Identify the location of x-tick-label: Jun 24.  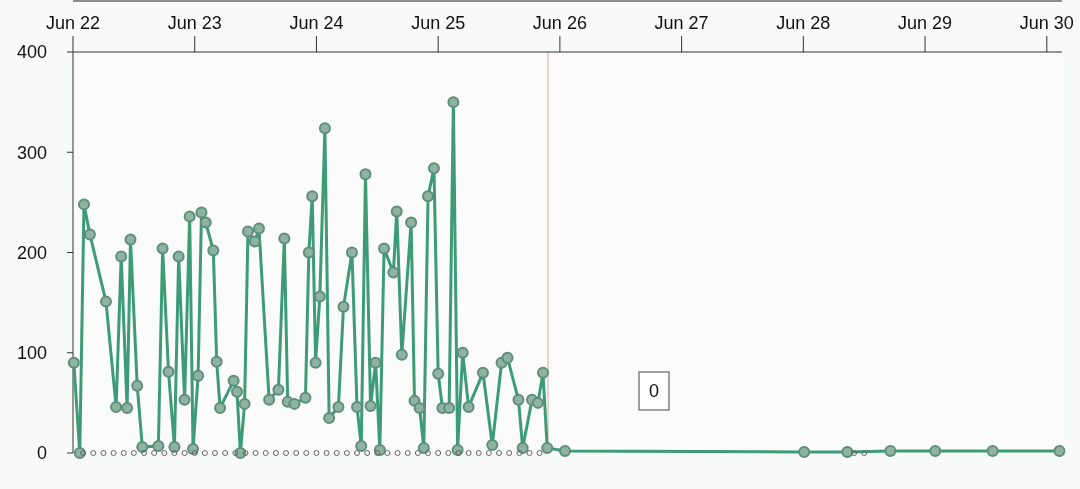
(316, 23).